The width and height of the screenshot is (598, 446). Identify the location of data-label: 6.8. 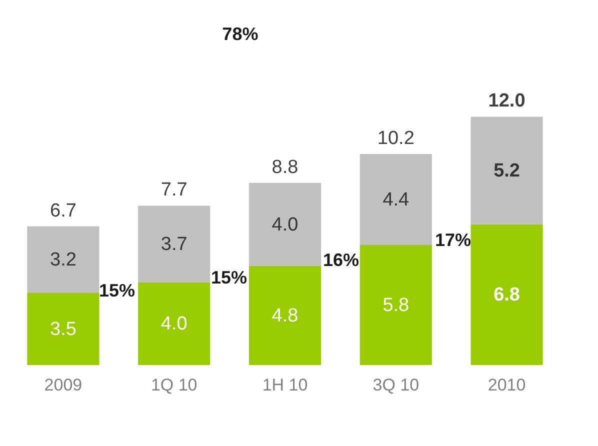
(507, 295).